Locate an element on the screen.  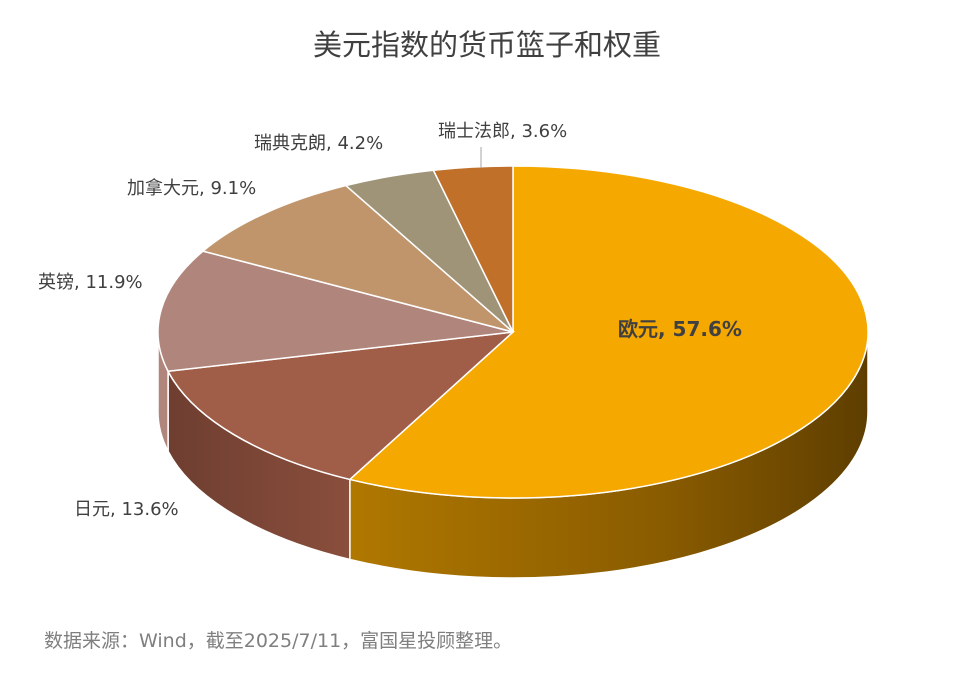
pie-label-slice-0: 欧元, 57.6% is located at coordinates (680, 329).